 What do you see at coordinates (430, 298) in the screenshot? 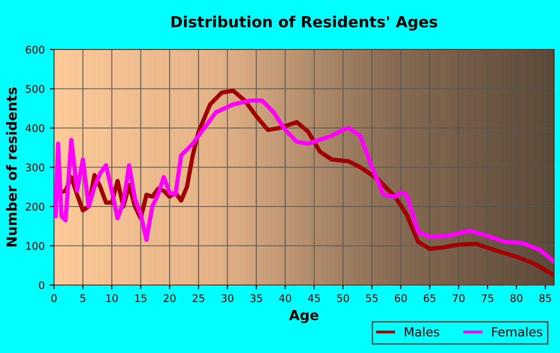
I see `x-tick-label: 65` at bounding box center [430, 298].